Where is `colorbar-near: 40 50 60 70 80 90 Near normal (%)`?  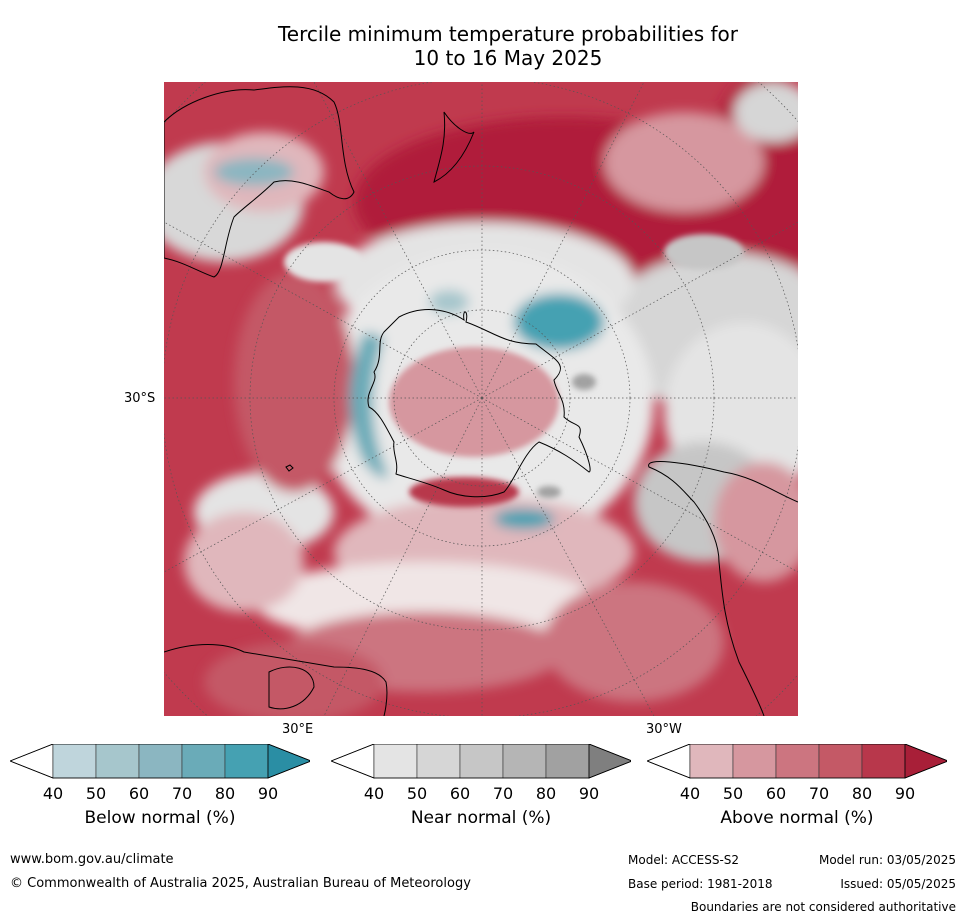 colorbar-near: 40 50 60 70 80 90 Near normal (%) is located at coordinates (481, 788).